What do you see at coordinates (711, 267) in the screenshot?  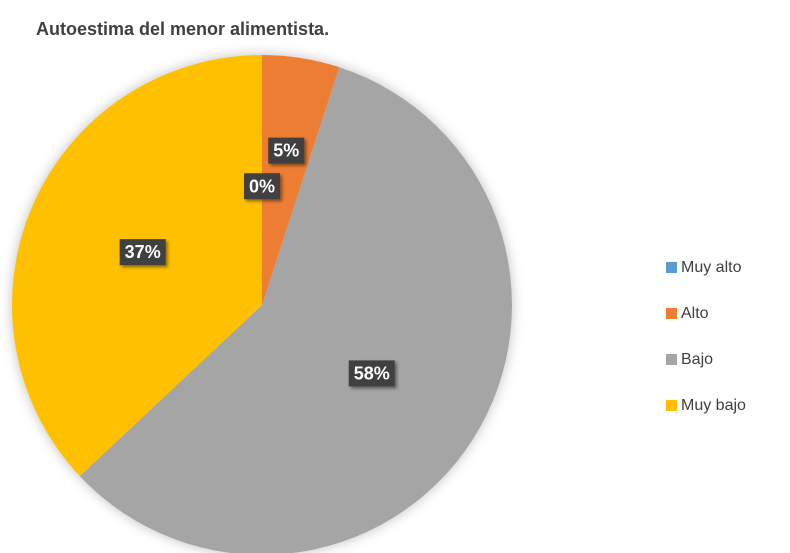 I see `legend-label: Muy alto` at bounding box center [711, 267].